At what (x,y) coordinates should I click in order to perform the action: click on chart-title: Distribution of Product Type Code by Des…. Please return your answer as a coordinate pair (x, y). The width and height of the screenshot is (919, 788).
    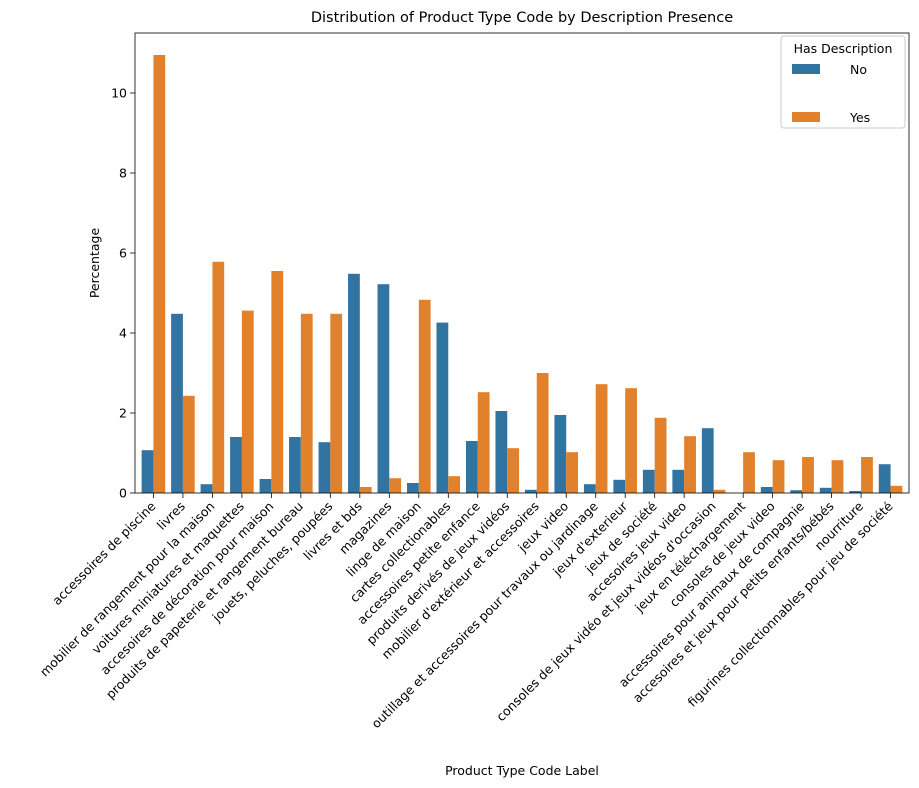
    Looking at the image, I should click on (522, 18).